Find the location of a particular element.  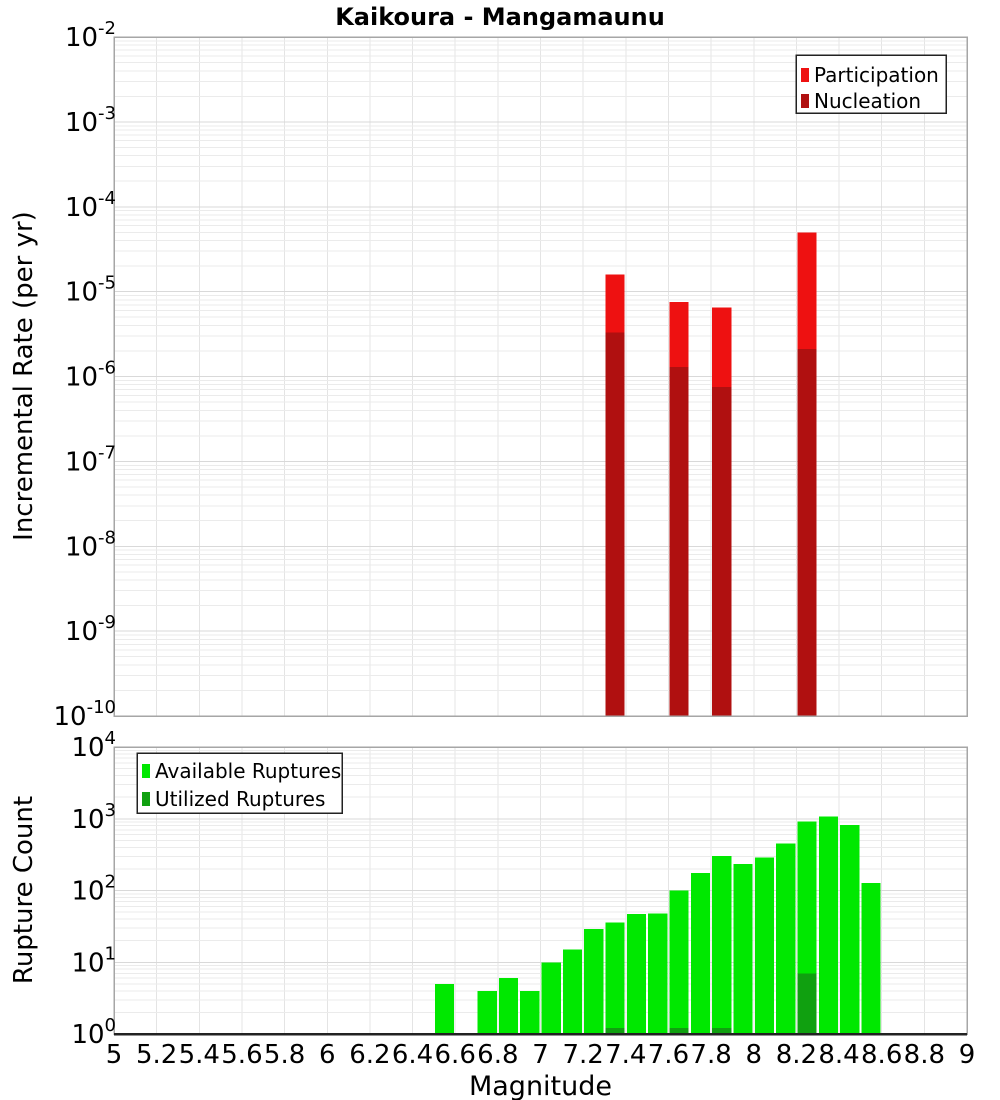

bar-available-ruptures-7.25 is located at coordinates (594, 981).